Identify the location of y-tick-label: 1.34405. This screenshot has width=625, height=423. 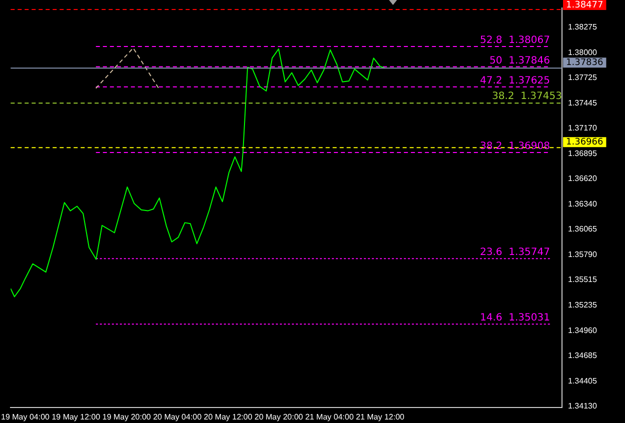
(583, 381).